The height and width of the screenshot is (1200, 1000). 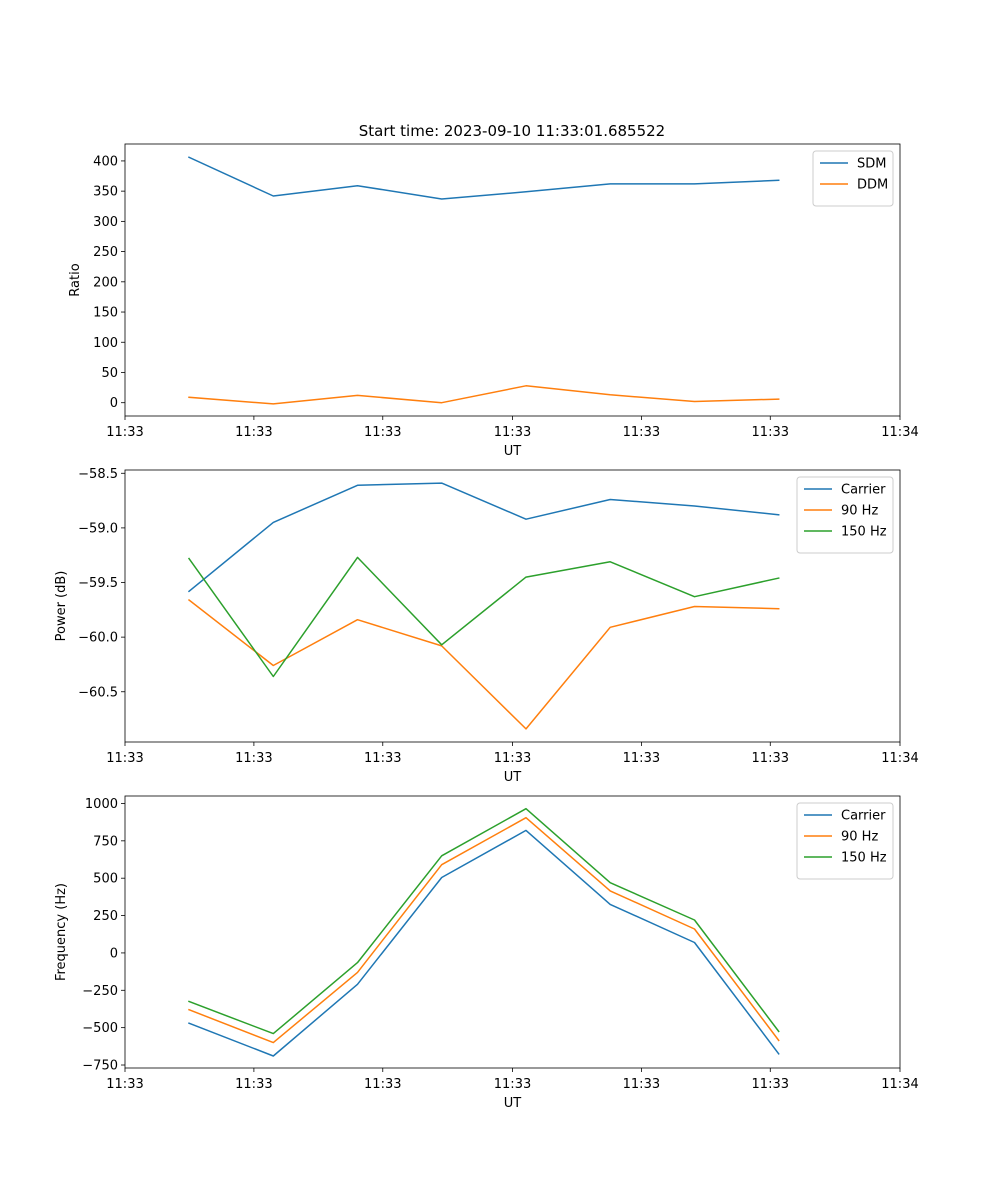 I want to click on y-tick-label: 100, so click(x=105, y=343).